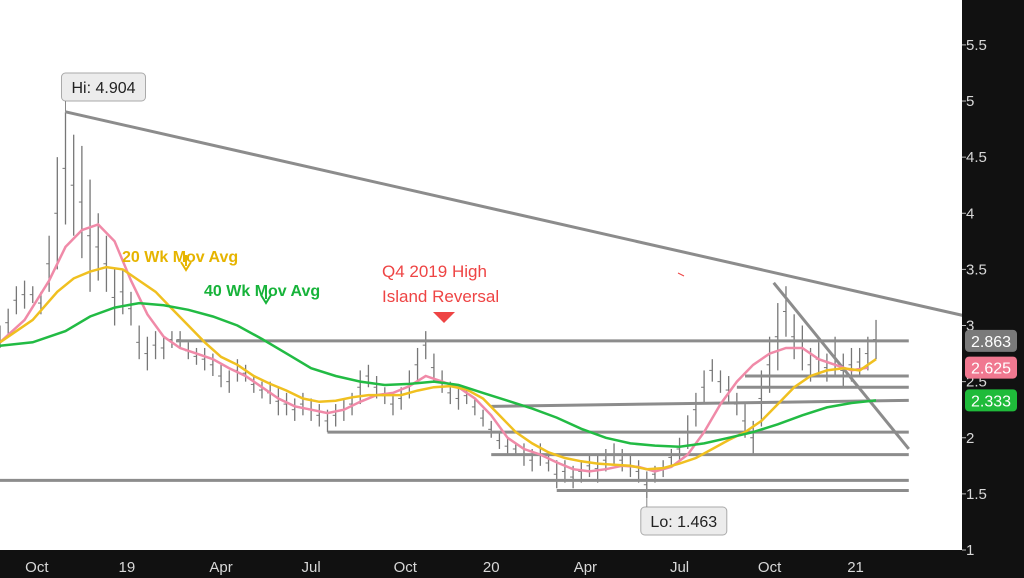  What do you see at coordinates (681, 274) in the screenshot?
I see `red-tick-mark` at bounding box center [681, 274].